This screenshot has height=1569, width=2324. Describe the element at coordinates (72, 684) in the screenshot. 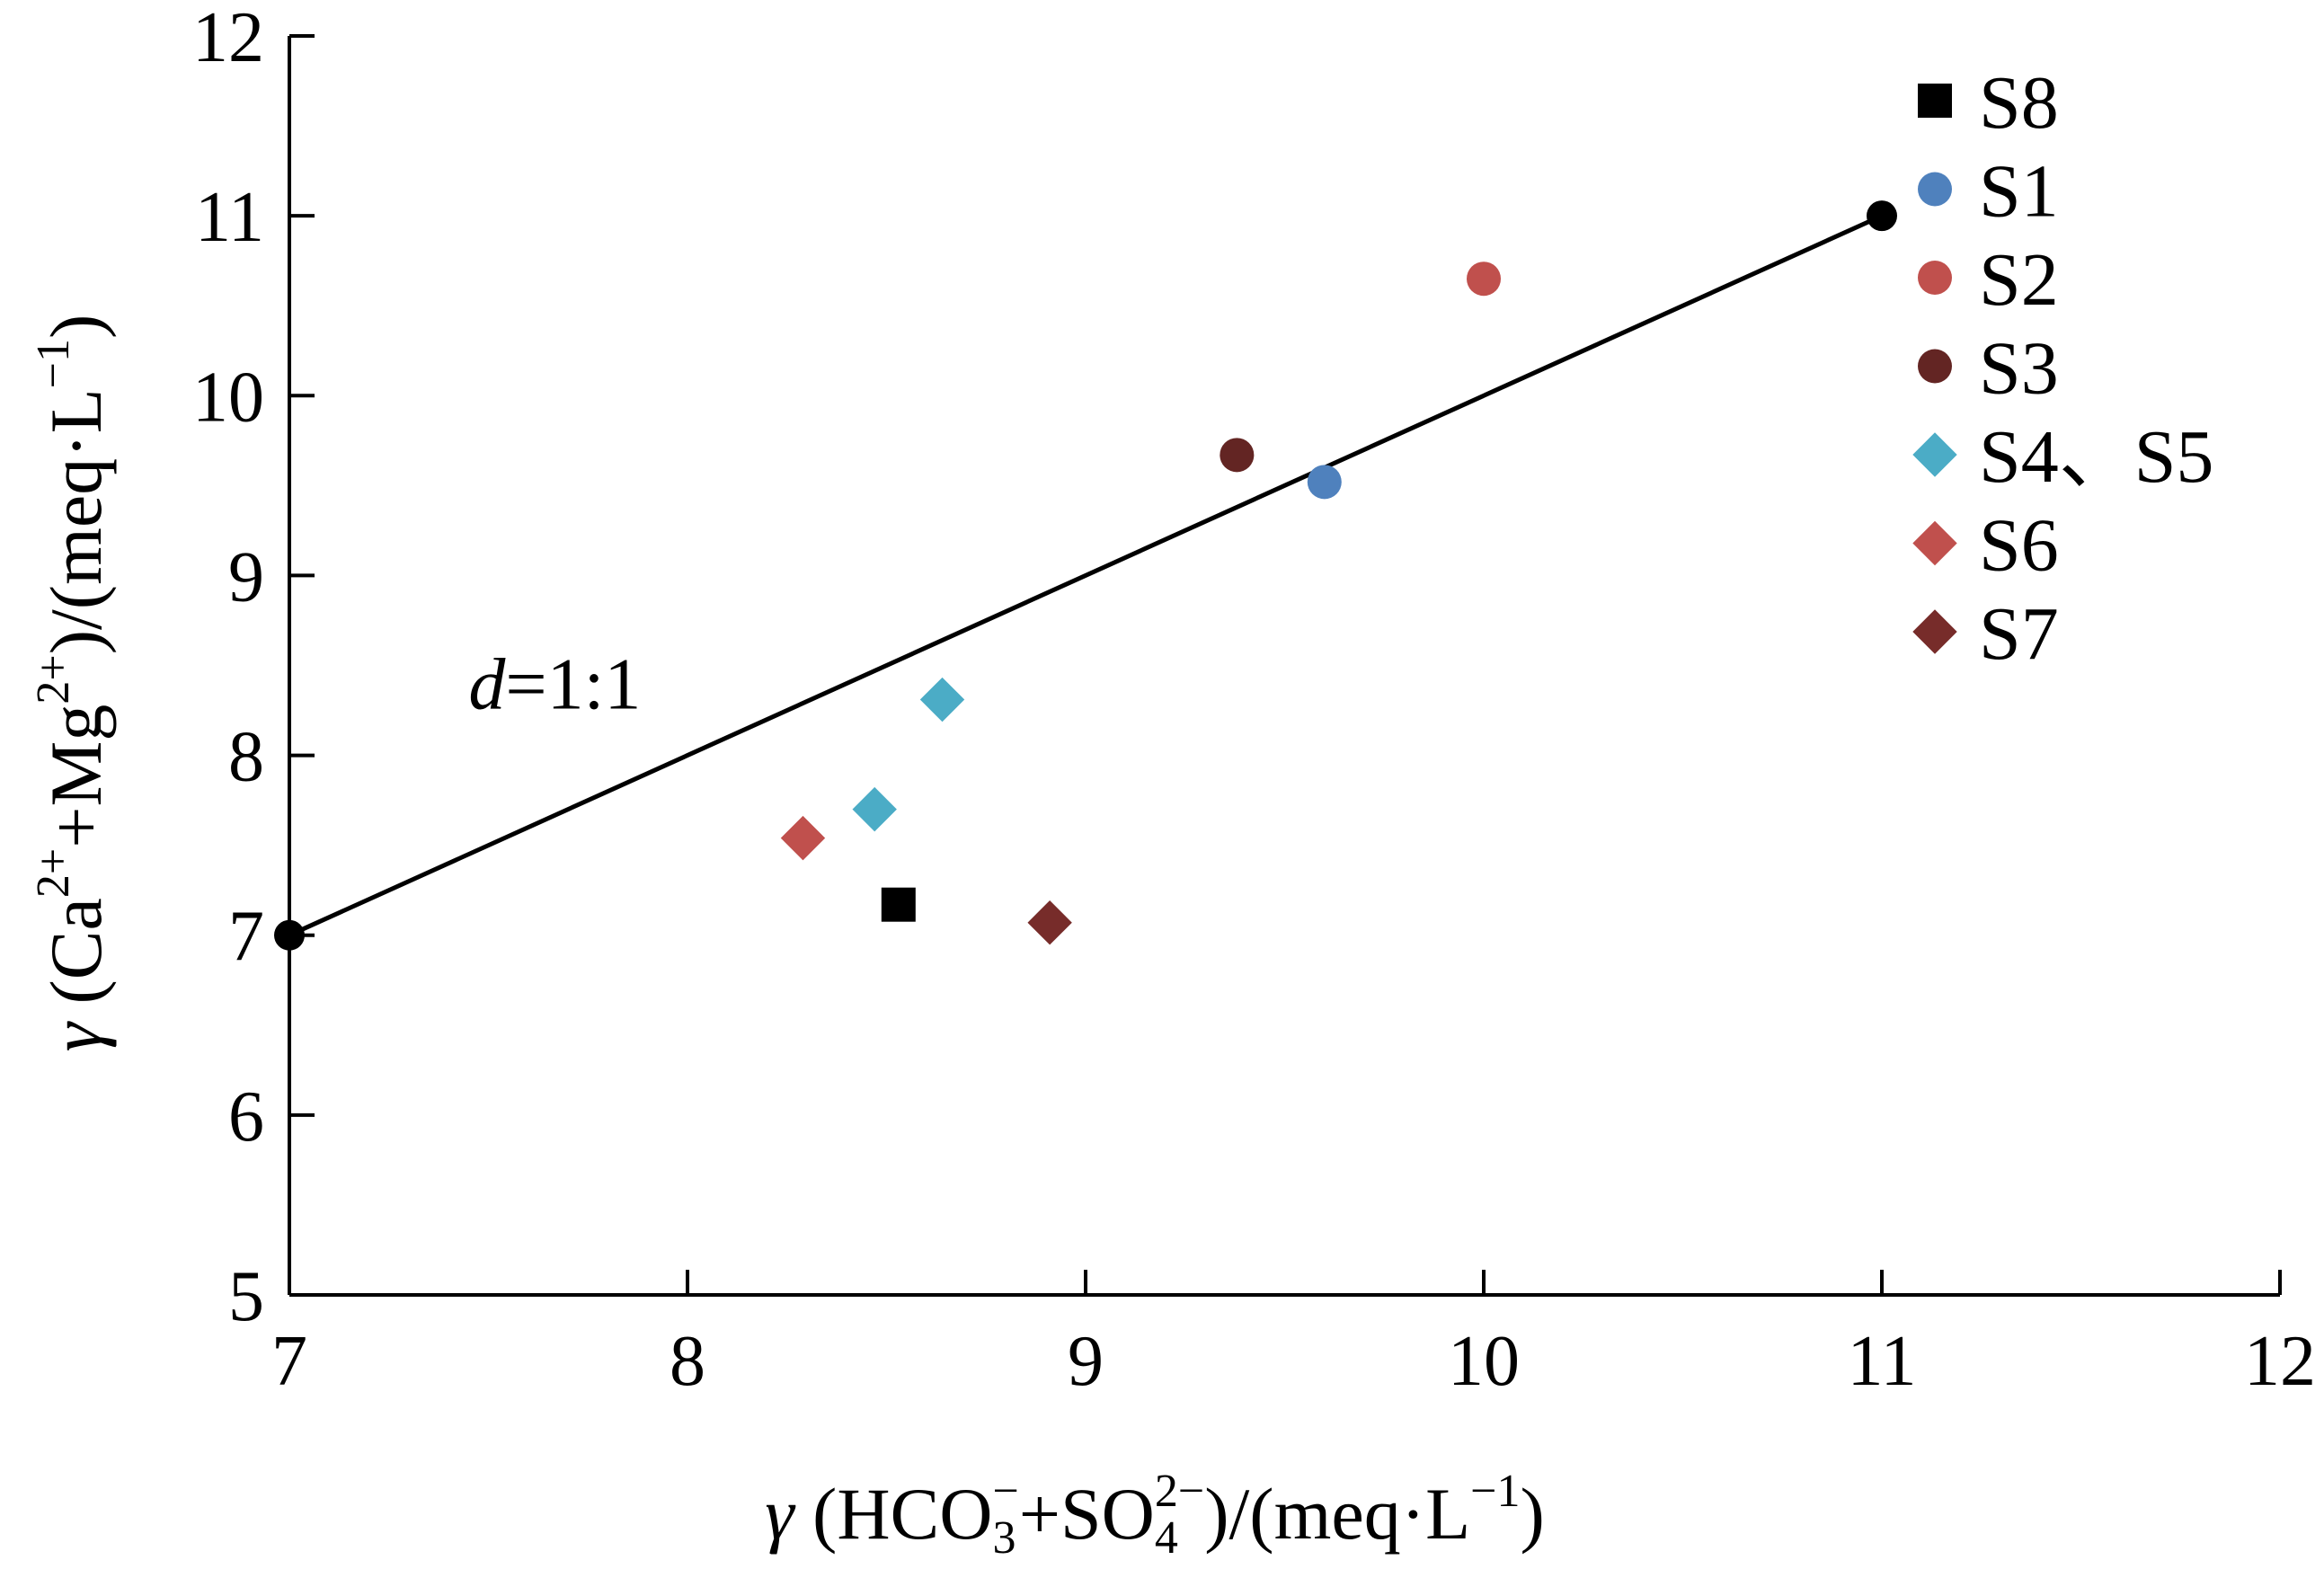

I see `y-axis-title: γ (Ca2++Mg2+)/(meq·L−1)` at that location.